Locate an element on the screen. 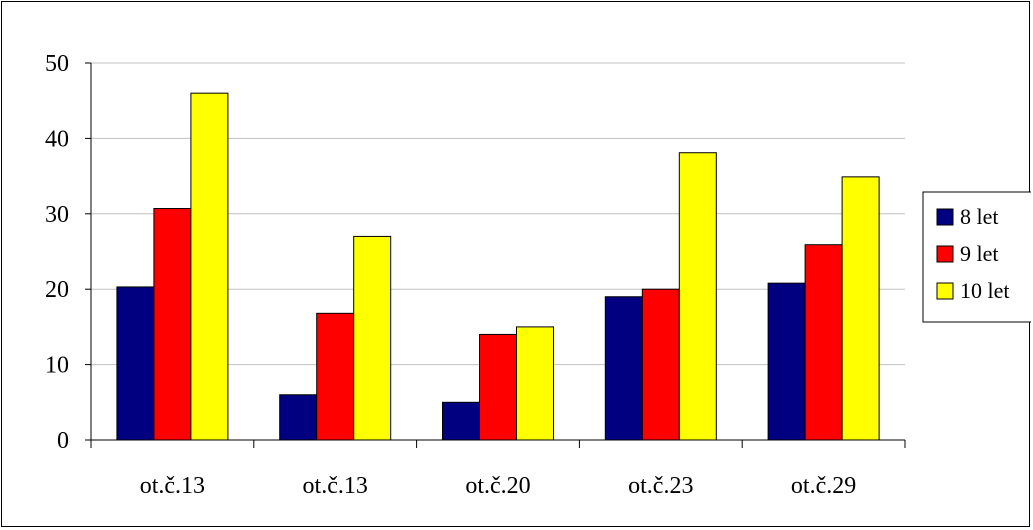 Image resolution: width=1033 pixels, height=530 pixels. y-tick-label: 30 is located at coordinates (57, 215).